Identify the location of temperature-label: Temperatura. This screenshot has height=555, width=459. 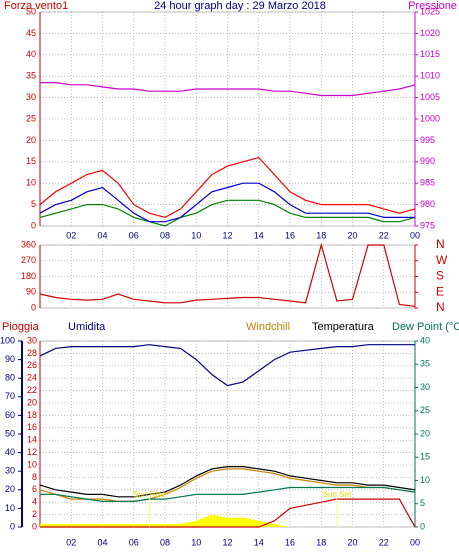
(343, 327).